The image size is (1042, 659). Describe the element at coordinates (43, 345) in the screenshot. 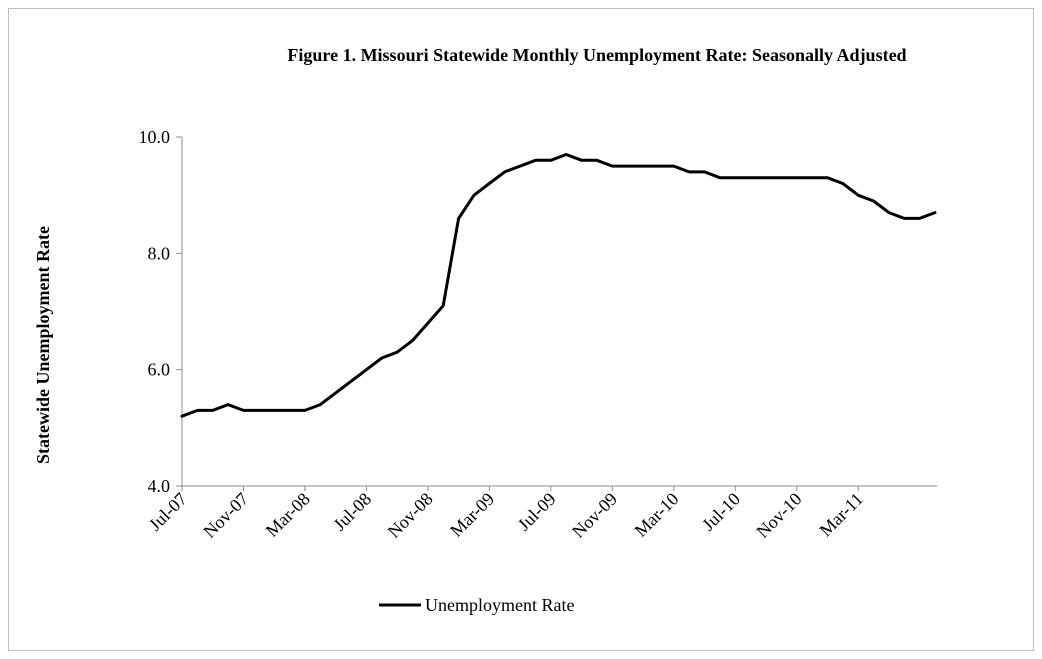

I see `y-axis-label: Statewide Unemployment Rate` at that location.